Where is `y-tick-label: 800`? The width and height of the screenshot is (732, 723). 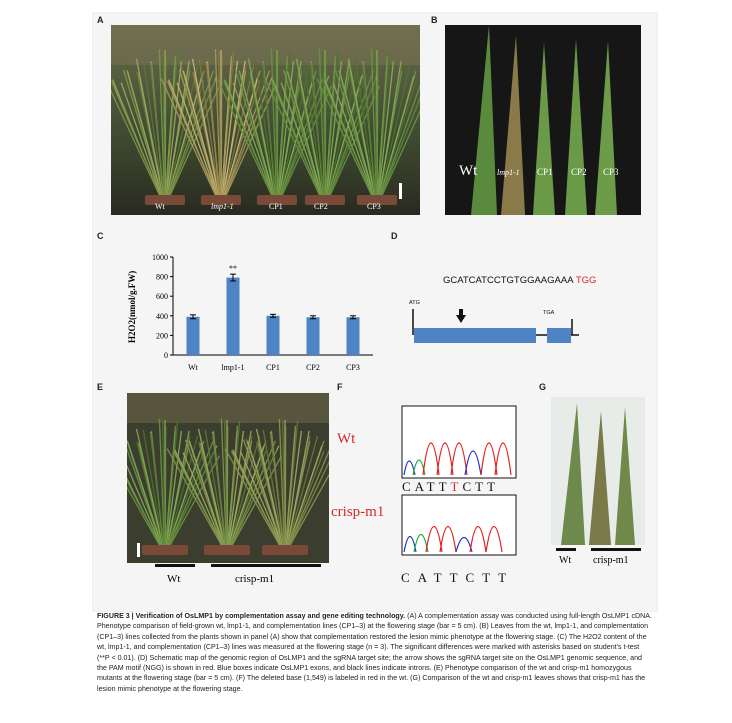
y-tick-label: 800 is located at coordinates (162, 277).